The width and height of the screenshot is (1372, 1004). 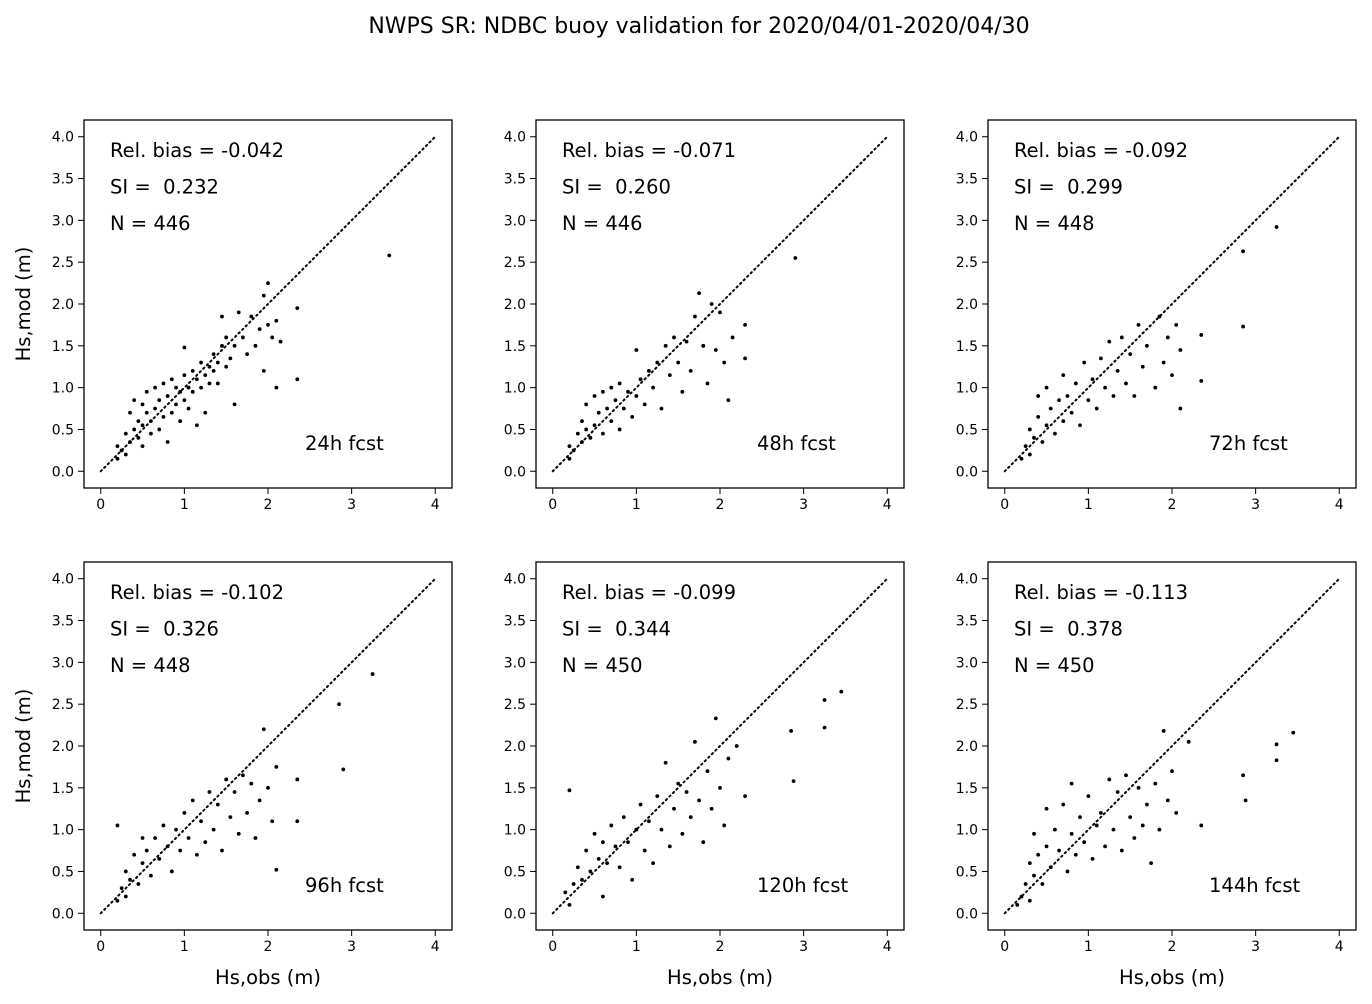 I want to click on y-tick-label: 2.0, so click(x=63, y=747).